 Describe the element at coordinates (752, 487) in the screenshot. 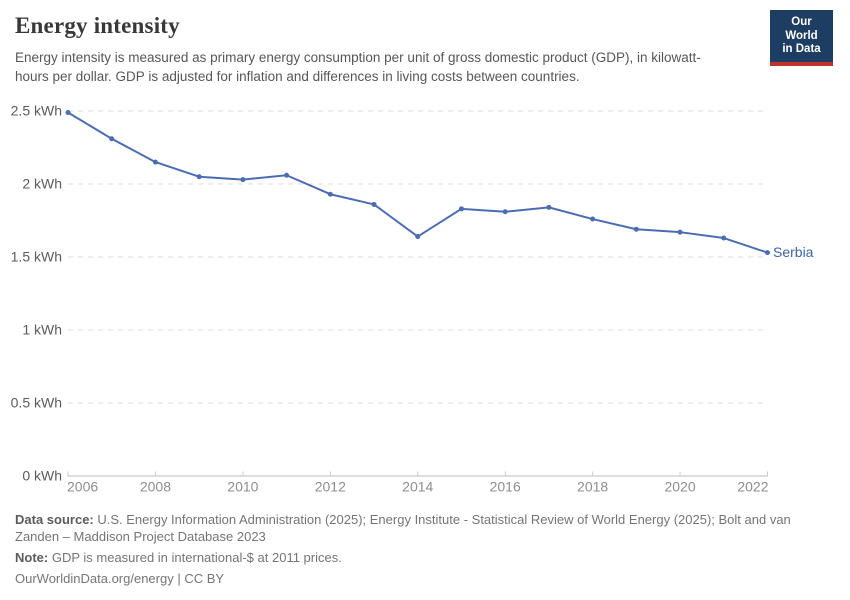

I see `x-axis-tick-label: 2022` at that location.